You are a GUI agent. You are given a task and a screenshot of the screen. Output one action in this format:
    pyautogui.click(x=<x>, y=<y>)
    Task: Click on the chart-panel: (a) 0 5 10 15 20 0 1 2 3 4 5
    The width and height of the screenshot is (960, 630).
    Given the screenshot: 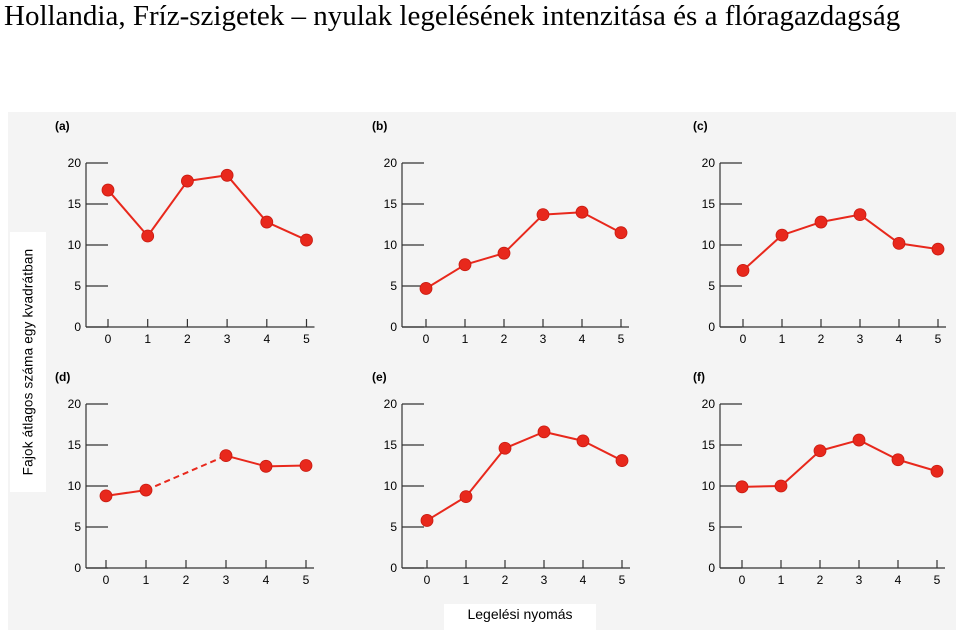 What is the action you would take?
    pyautogui.click(x=185, y=232)
    